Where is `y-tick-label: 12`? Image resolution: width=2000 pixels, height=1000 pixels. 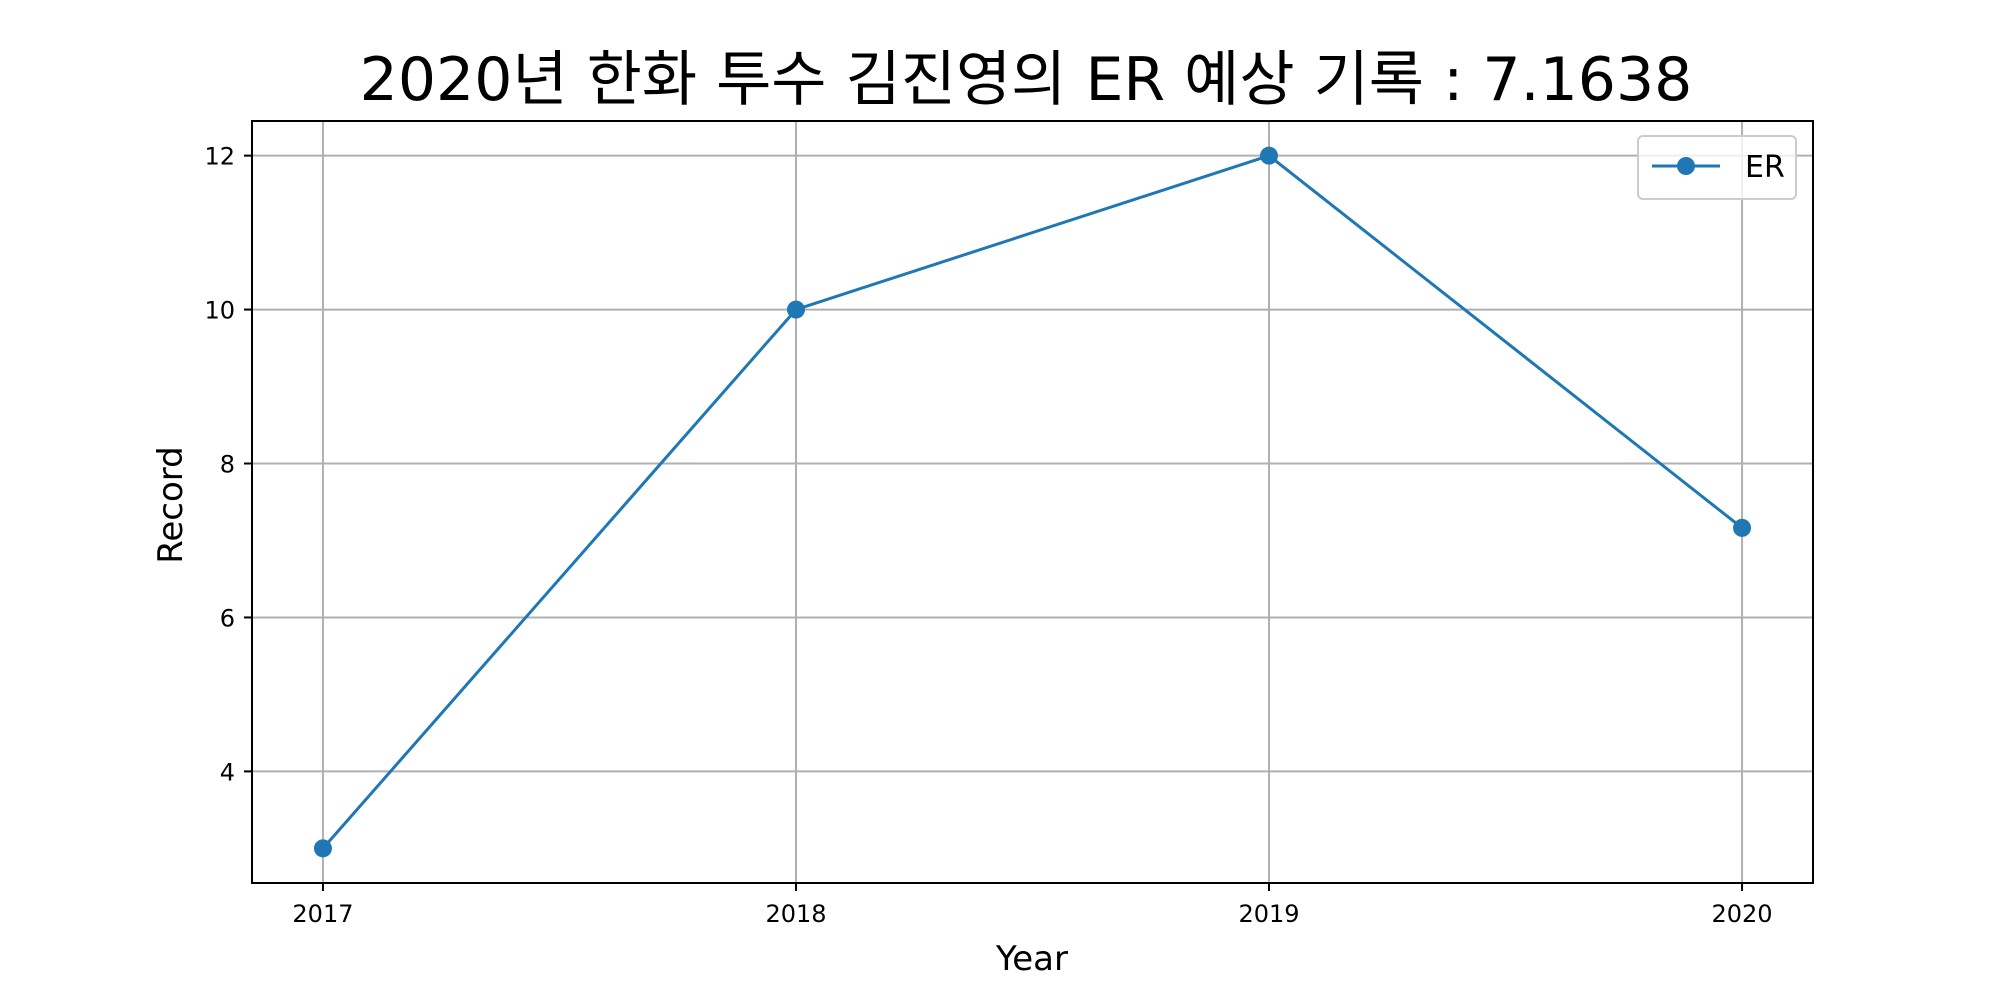
y-tick-label: 12 is located at coordinates (219, 157).